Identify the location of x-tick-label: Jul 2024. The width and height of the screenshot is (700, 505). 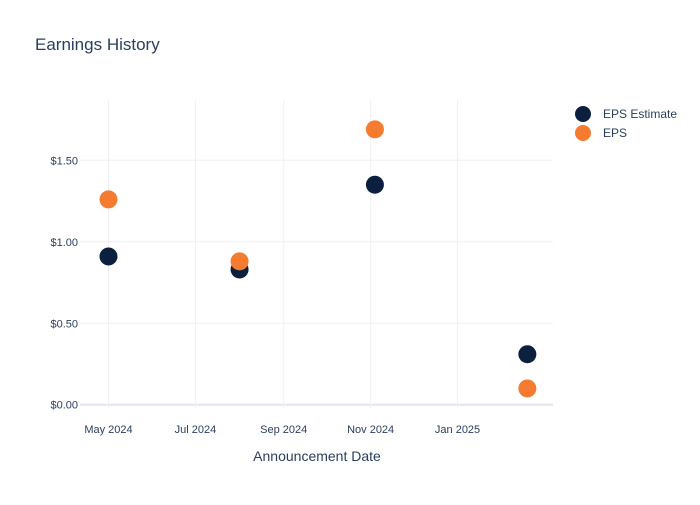
(196, 430).